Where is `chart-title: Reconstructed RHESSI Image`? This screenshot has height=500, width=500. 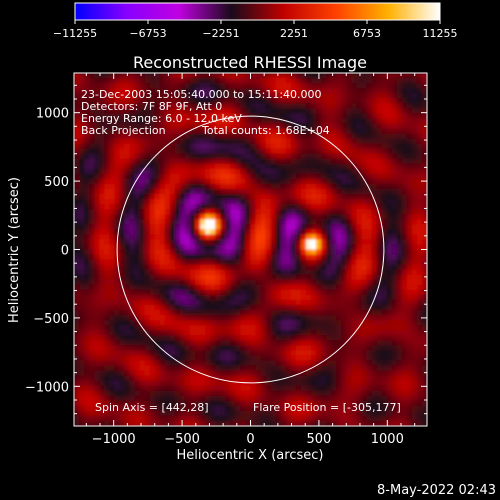
chart-title: Reconstructed RHESSI Image is located at coordinates (250, 62).